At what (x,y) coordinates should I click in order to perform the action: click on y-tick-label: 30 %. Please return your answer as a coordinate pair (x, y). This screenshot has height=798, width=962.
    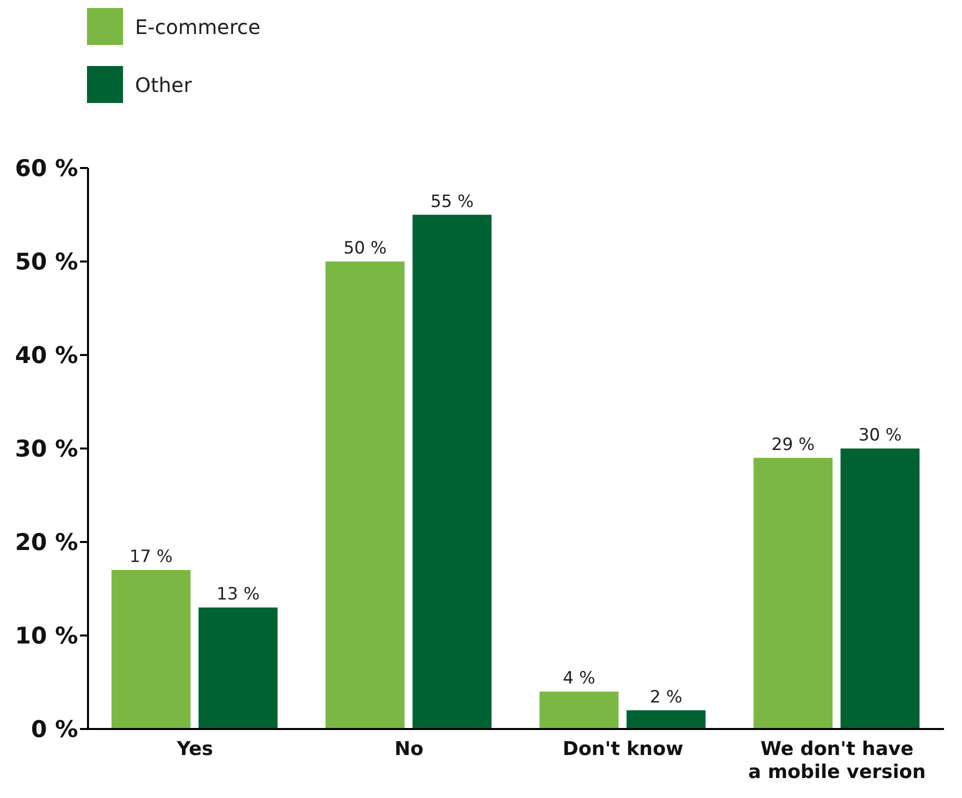
    Looking at the image, I should click on (46, 449).